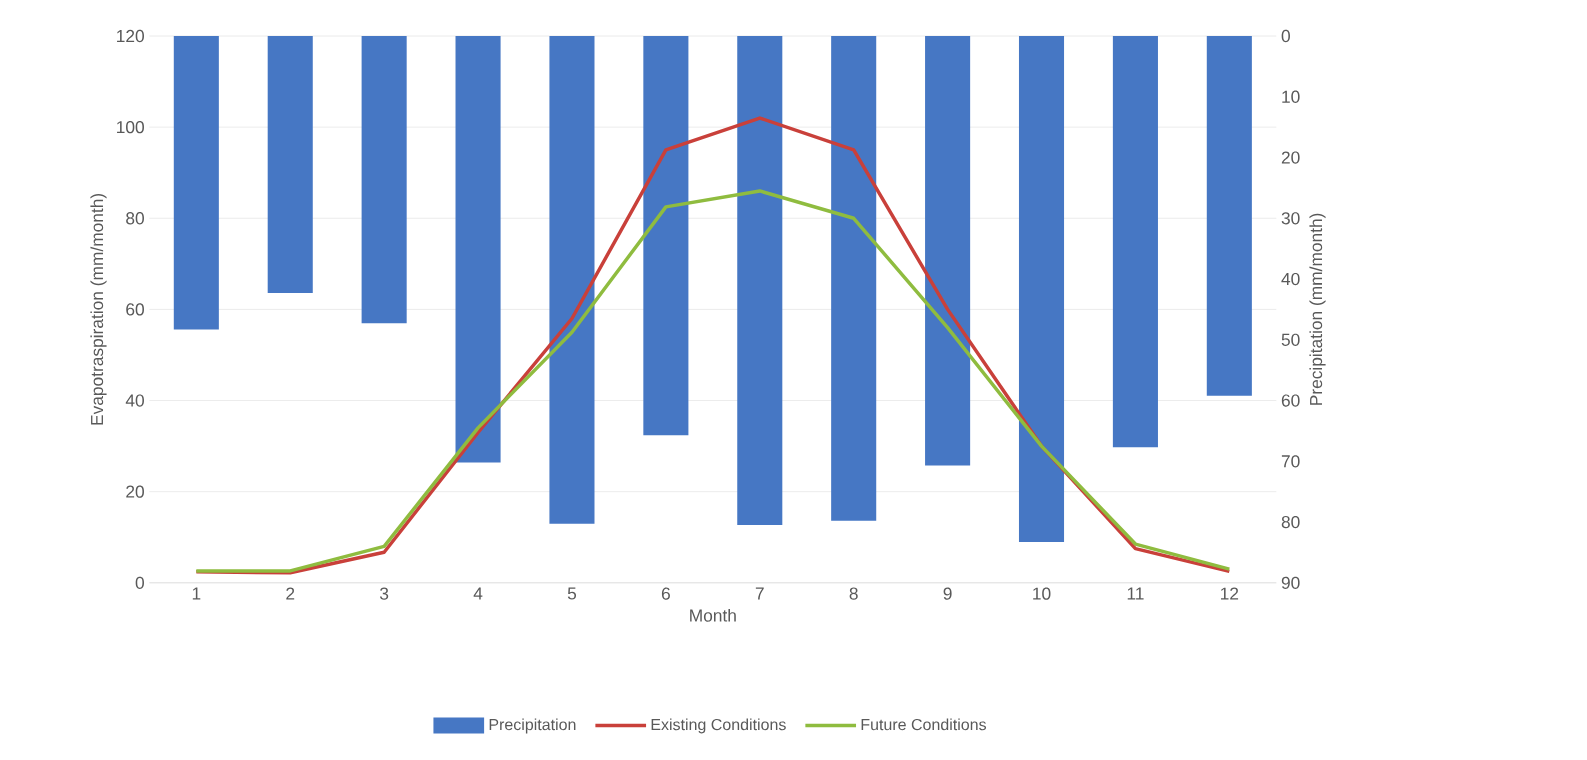  Describe the element at coordinates (135, 491) in the screenshot. I see `y-tick-label: 20` at that location.